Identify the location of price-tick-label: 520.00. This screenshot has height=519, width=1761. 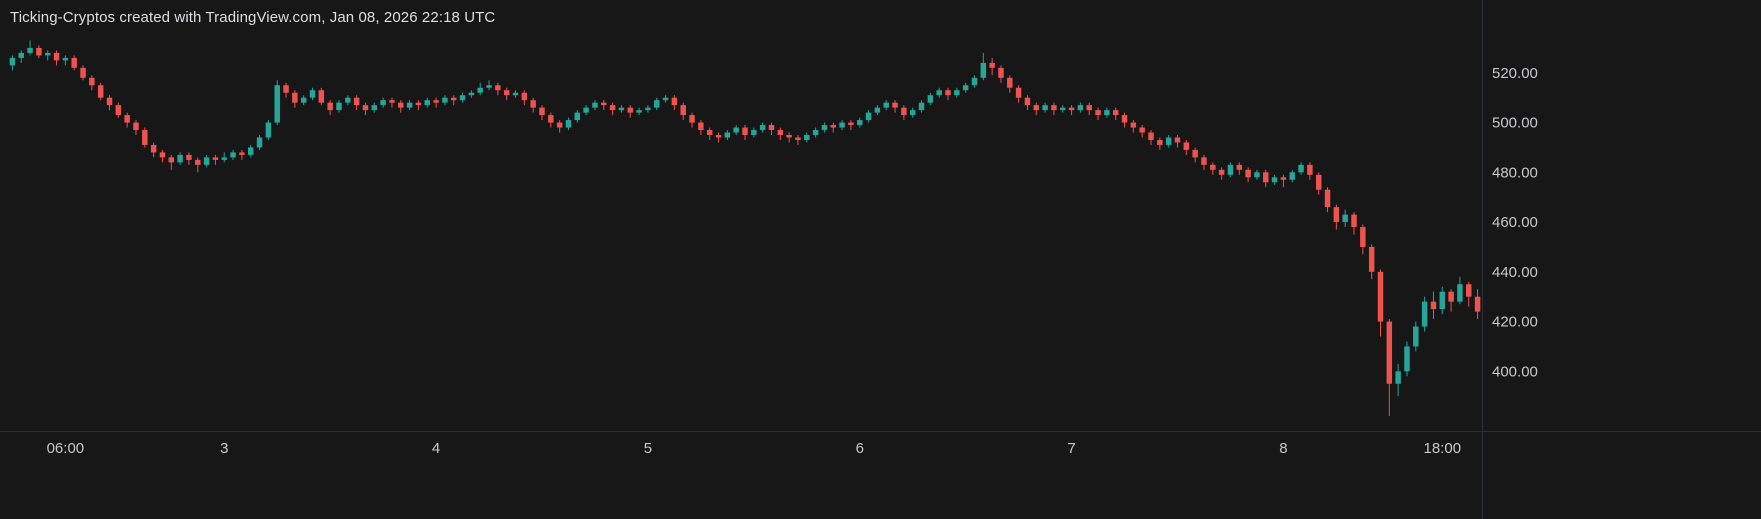
(1515, 73).